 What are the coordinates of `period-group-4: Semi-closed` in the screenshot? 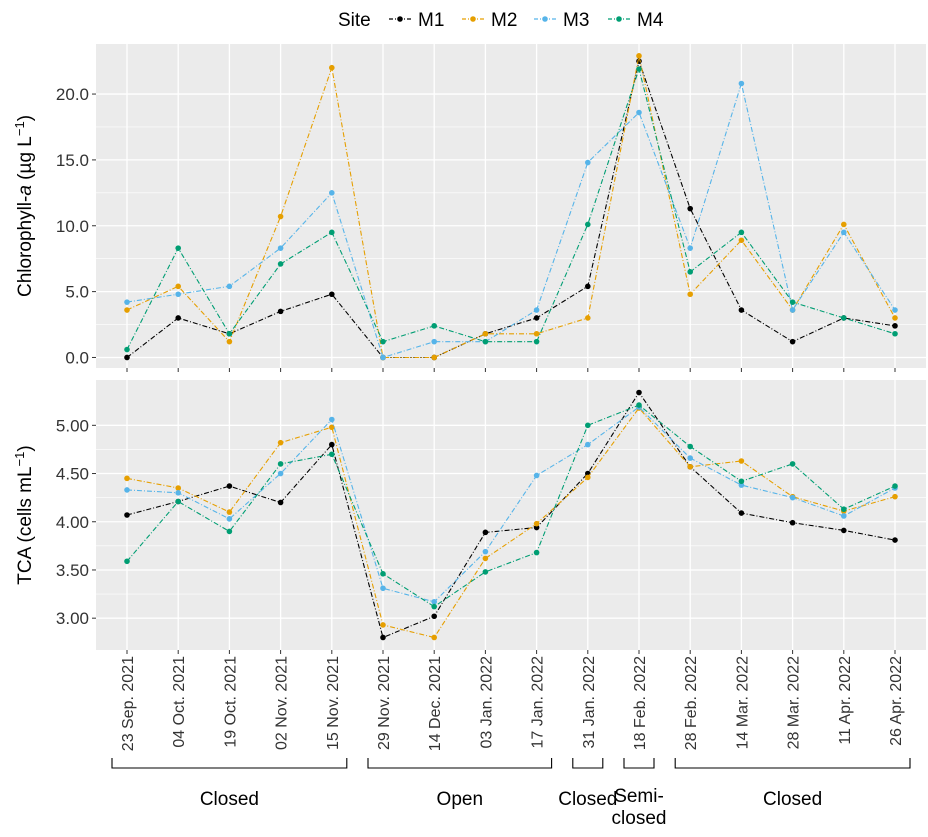 It's located at (639, 793).